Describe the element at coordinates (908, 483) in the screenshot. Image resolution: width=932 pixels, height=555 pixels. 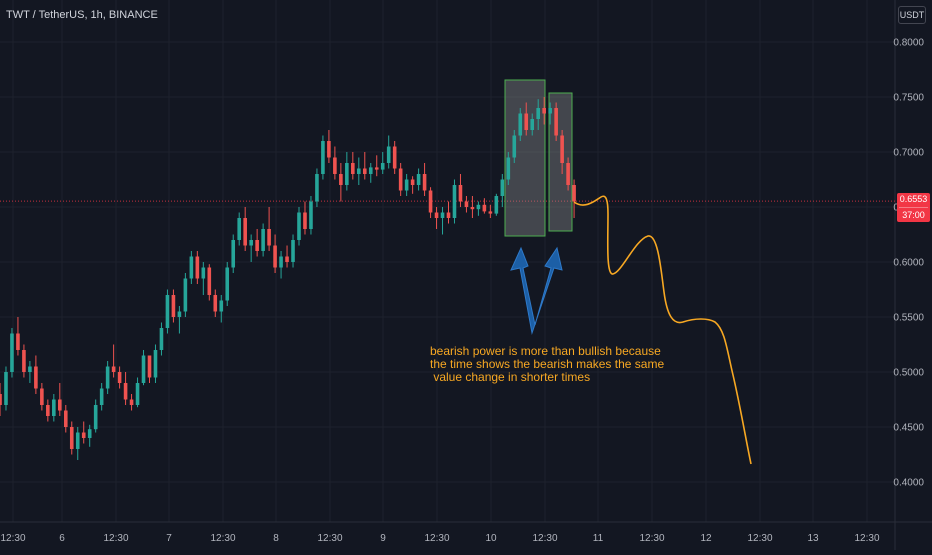
I see `y-tick-label: 0.4000` at that location.